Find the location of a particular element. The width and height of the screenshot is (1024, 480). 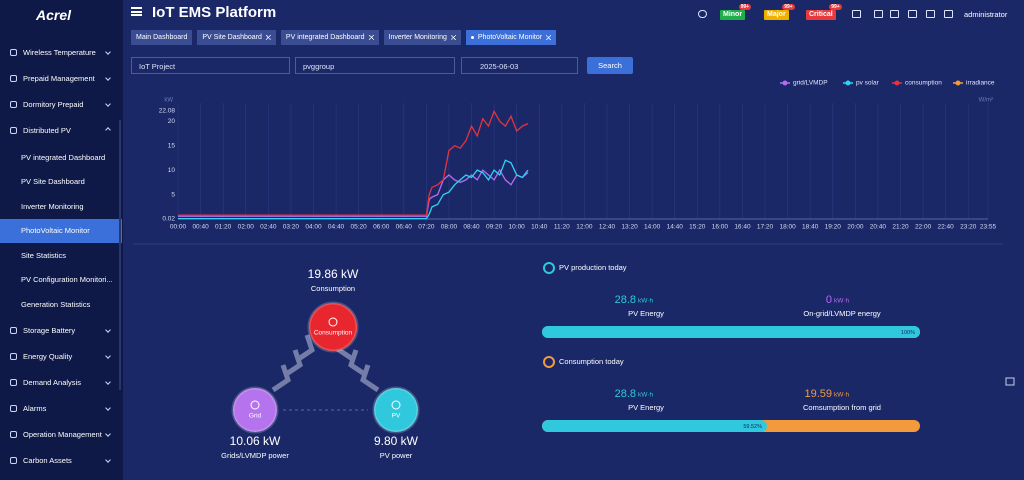

theme-icon is located at coordinates (948, 14).